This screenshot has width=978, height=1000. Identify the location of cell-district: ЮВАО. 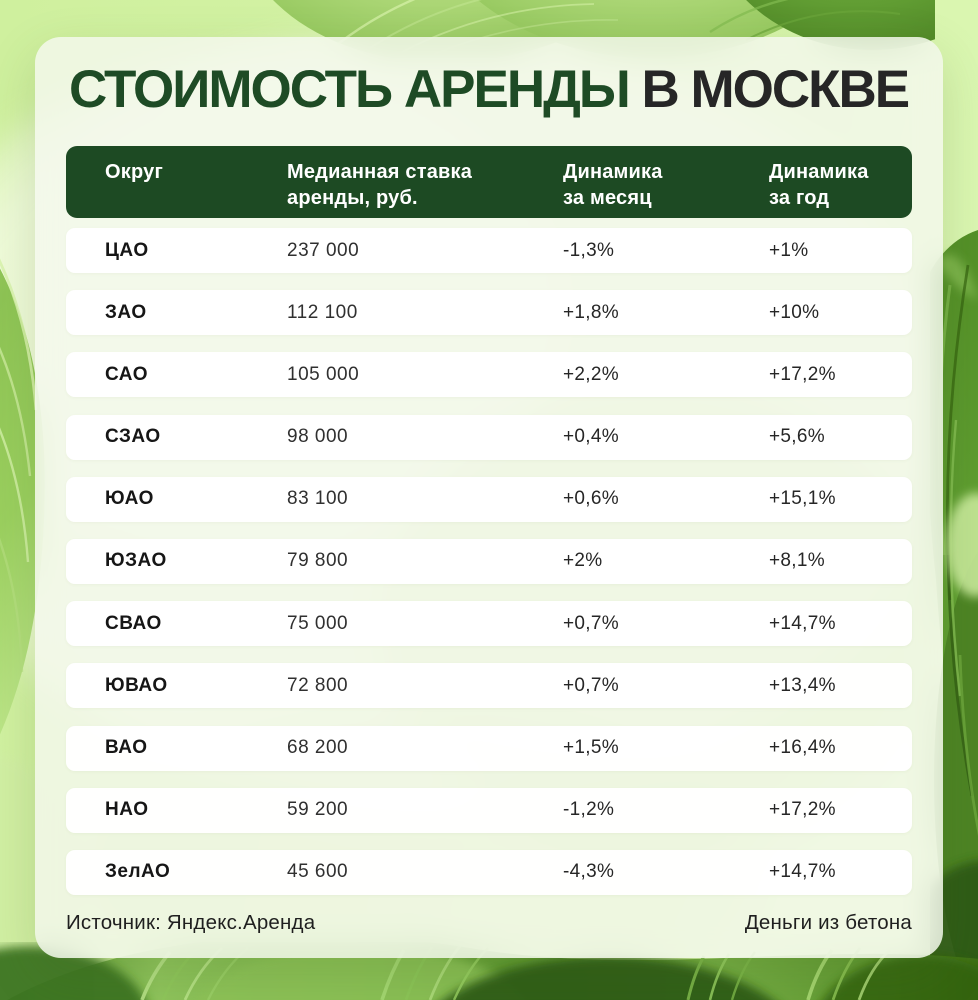
(136, 685).